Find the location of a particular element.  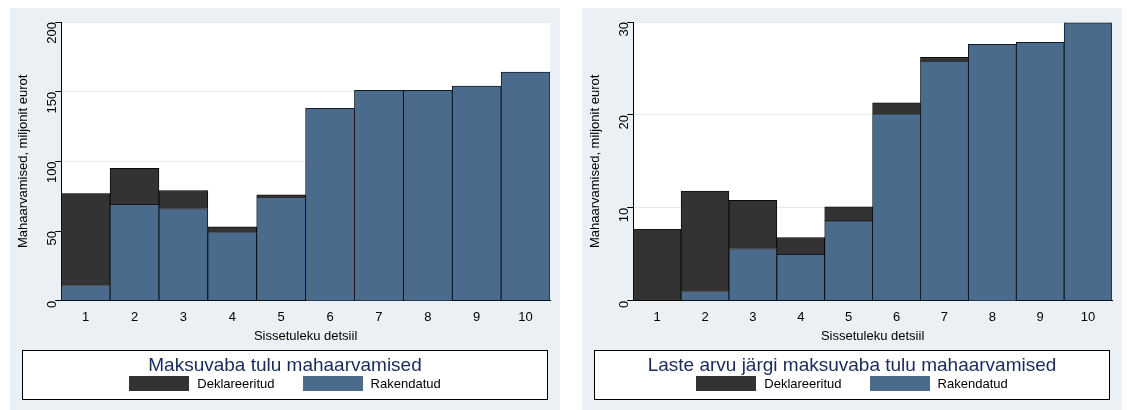

y-tick-label: 150 is located at coordinates (51, 102).